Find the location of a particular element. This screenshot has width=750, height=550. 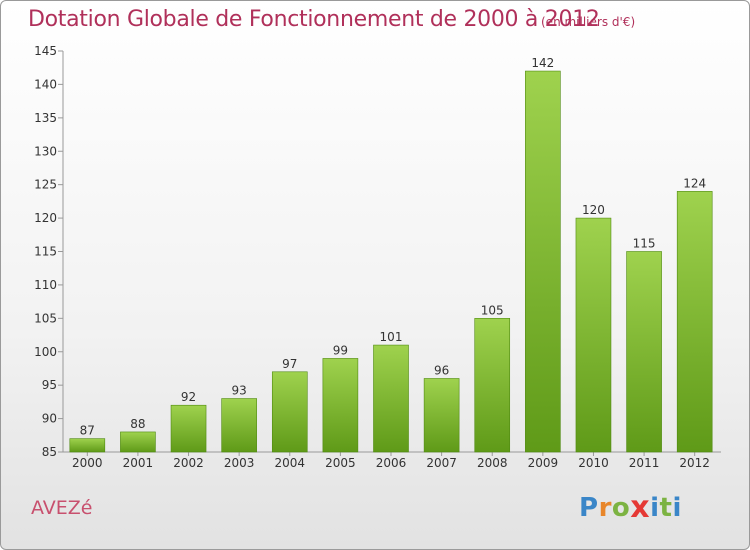

bar-2005 is located at coordinates (340, 405).